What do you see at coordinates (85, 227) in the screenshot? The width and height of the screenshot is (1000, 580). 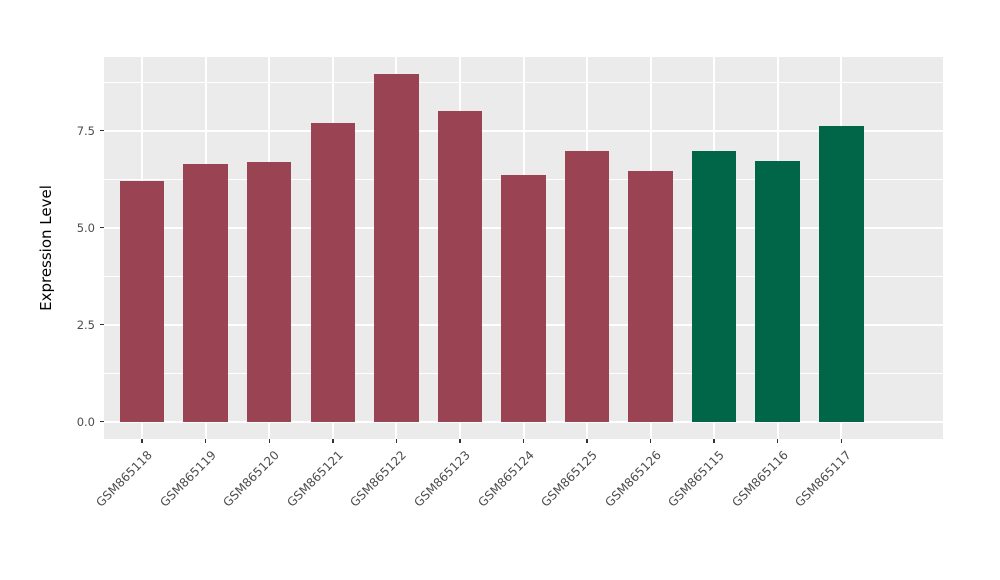 I see `y-tick-label: 5.0` at bounding box center [85, 227].